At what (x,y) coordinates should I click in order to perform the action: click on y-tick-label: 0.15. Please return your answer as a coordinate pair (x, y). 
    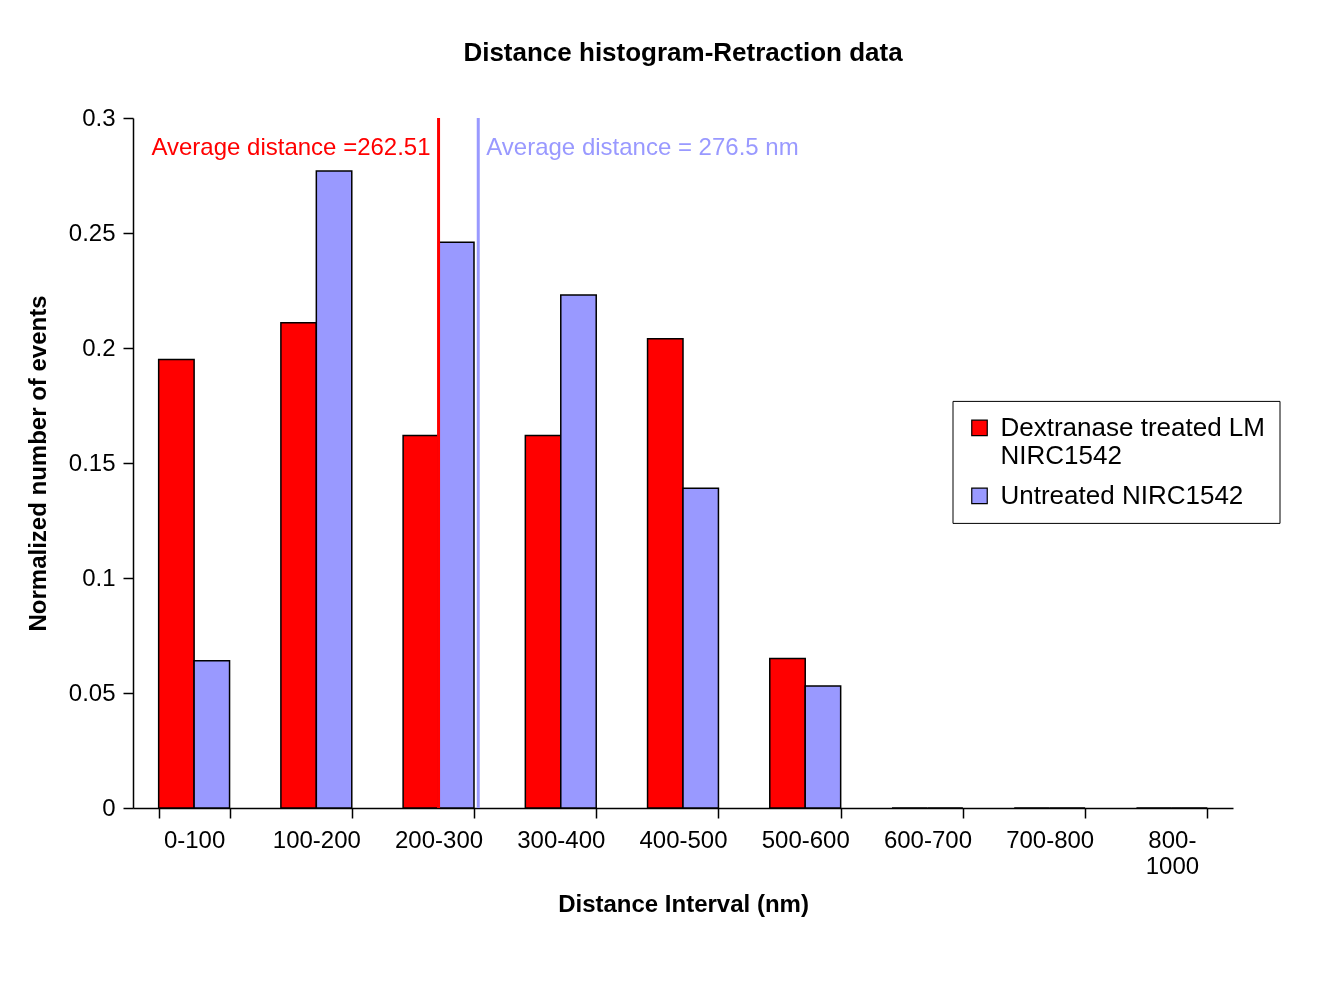
    Looking at the image, I should click on (92, 462).